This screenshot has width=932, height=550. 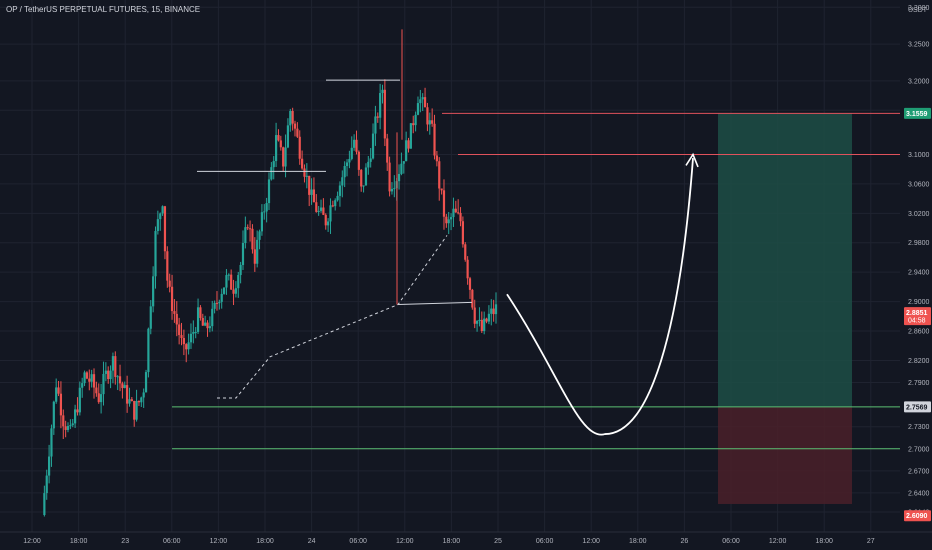 What do you see at coordinates (917, 313) in the screenshot?
I see `price-badge-label: 2.8851` at bounding box center [917, 313].